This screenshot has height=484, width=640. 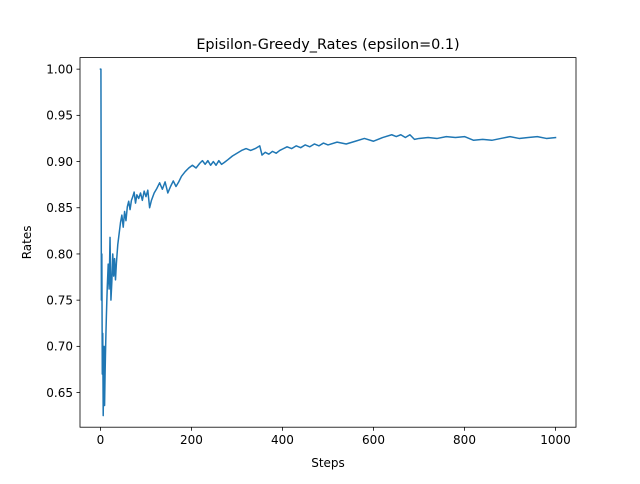 What do you see at coordinates (373, 440) in the screenshot?
I see `x-tick-label: 600` at bounding box center [373, 440].